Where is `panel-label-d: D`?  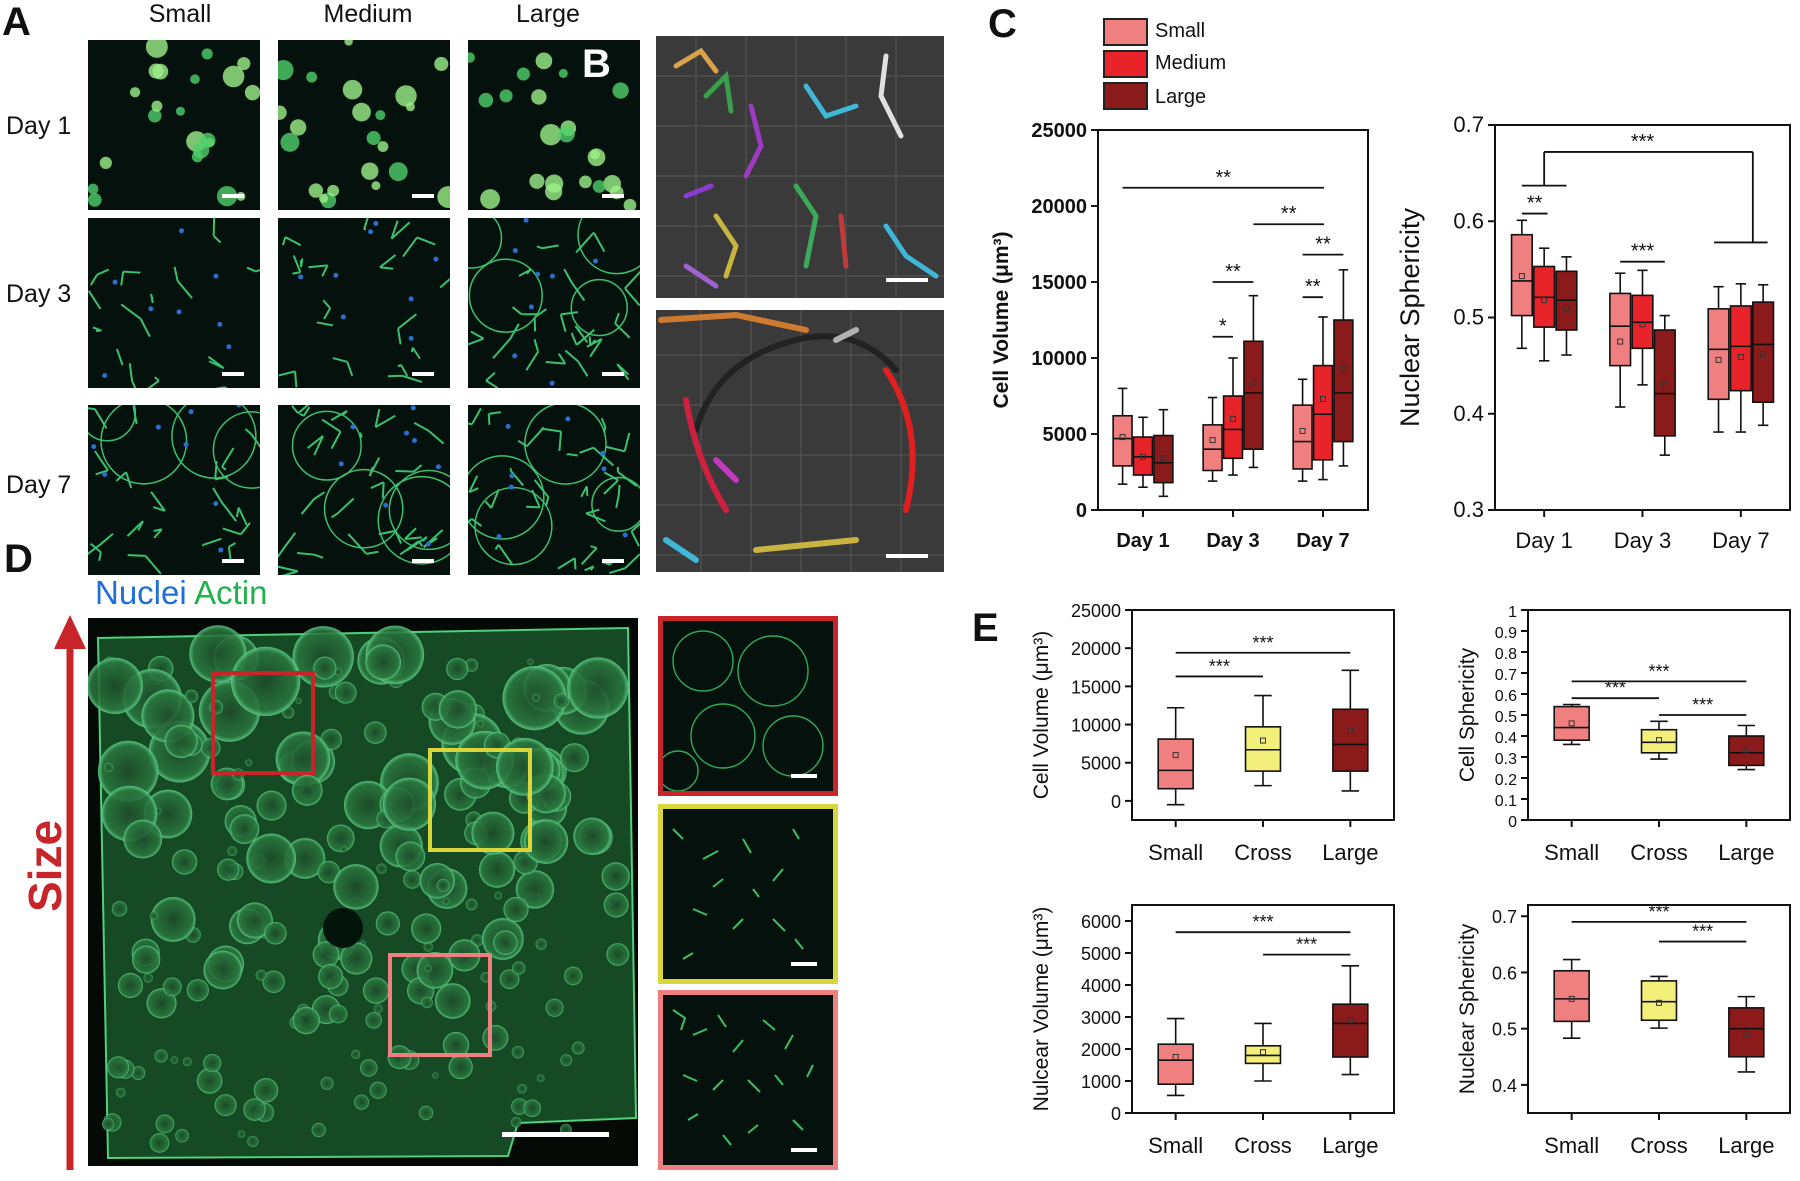 panel-label-d: D is located at coordinates (18, 559).